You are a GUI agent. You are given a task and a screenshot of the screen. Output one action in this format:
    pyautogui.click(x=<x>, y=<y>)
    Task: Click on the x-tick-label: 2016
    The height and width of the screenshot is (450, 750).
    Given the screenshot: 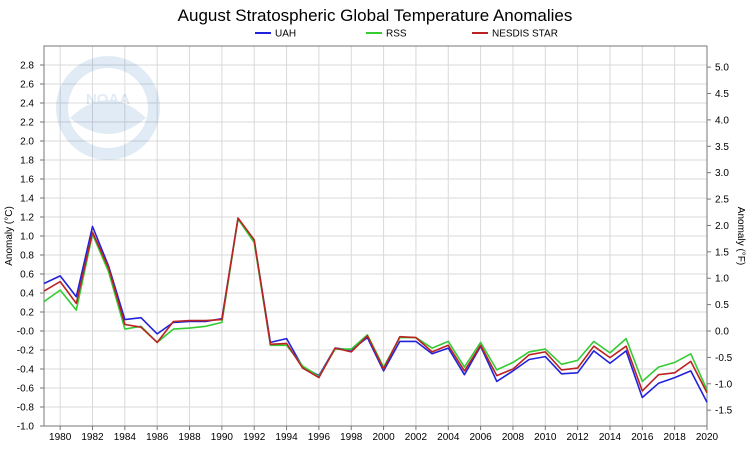 What is the action you would take?
    pyautogui.click(x=642, y=437)
    